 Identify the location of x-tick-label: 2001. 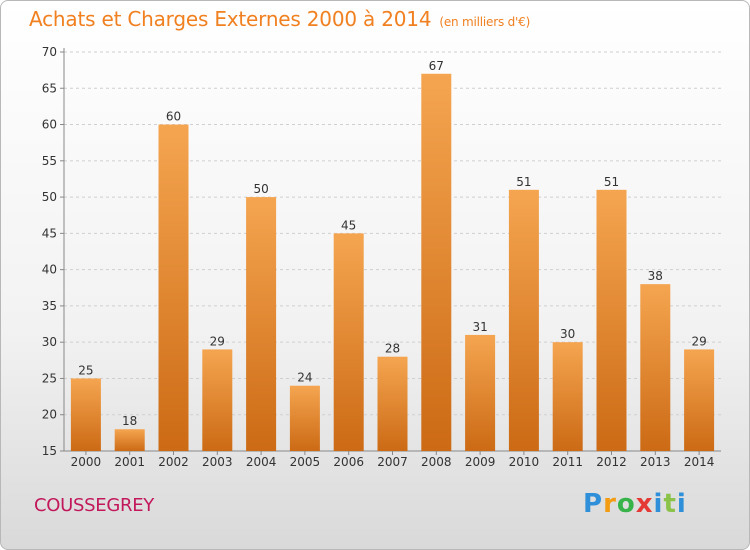
(129, 462).